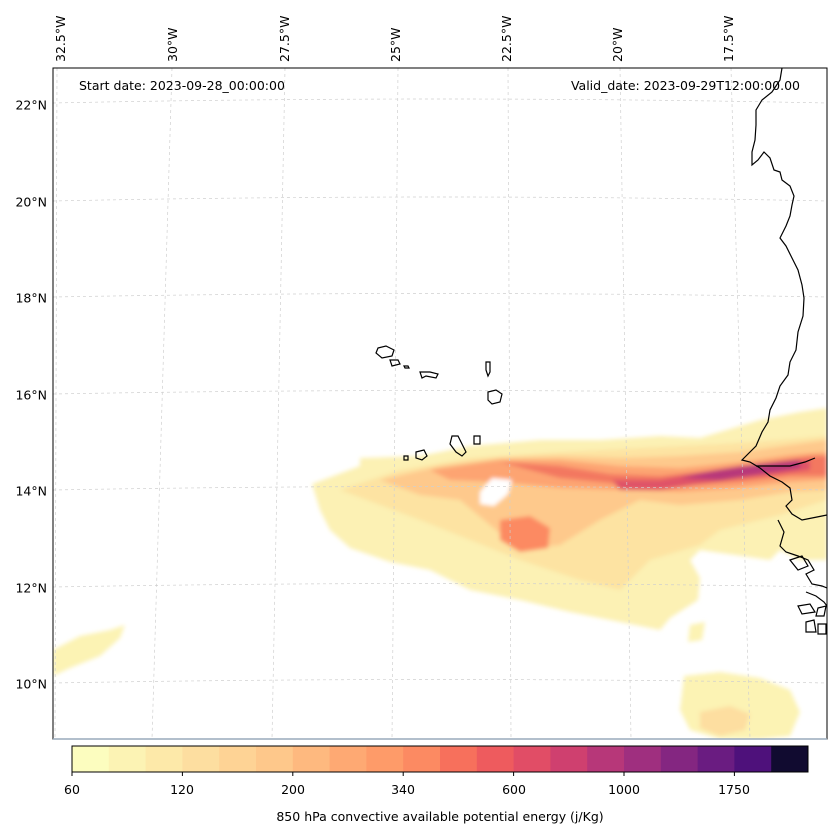 The height and width of the screenshot is (836, 837). What do you see at coordinates (514, 789) in the screenshot?
I see `colorbar-tick-600: 600` at bounding box center [514, 789].